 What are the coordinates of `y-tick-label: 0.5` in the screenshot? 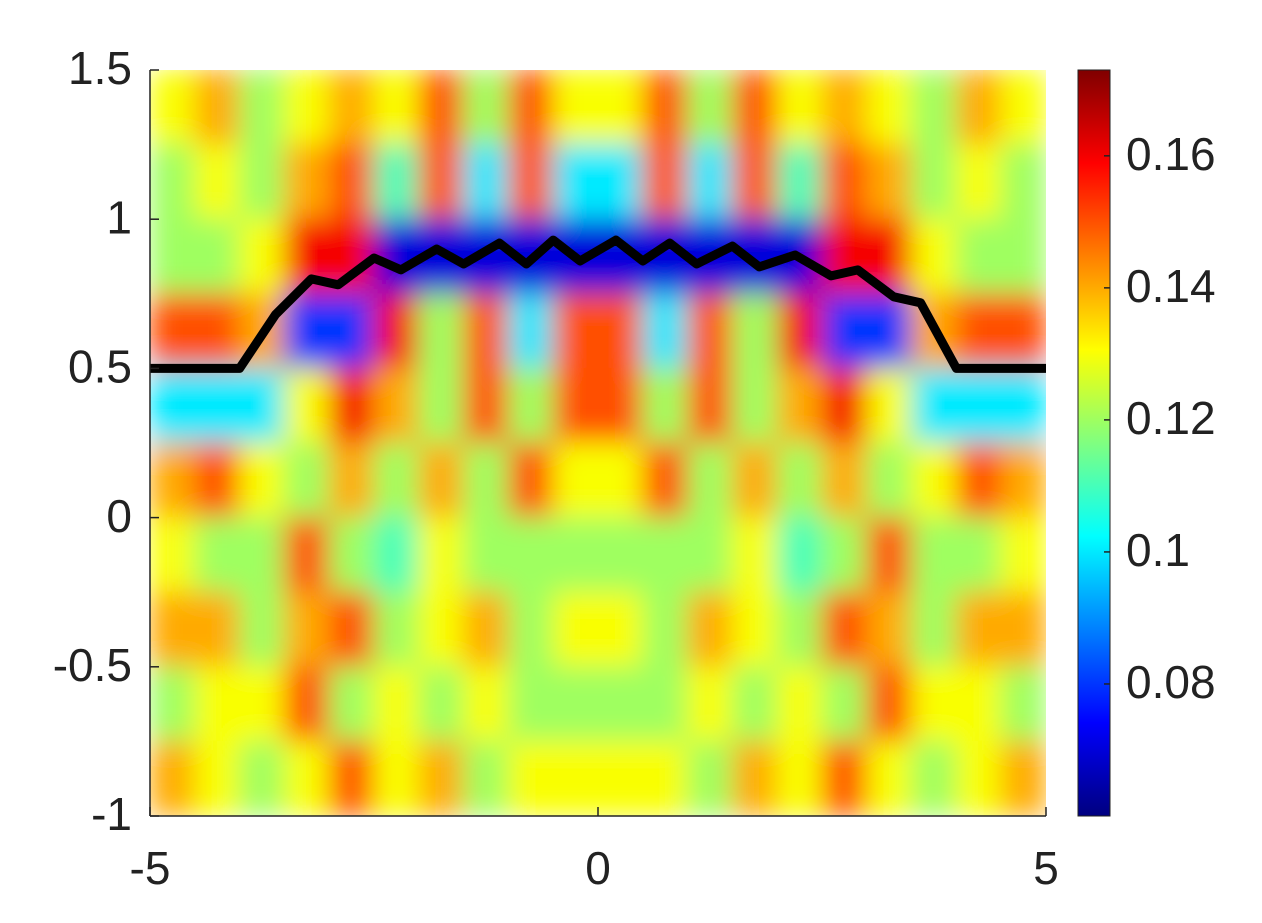 It's located at (100, 367).